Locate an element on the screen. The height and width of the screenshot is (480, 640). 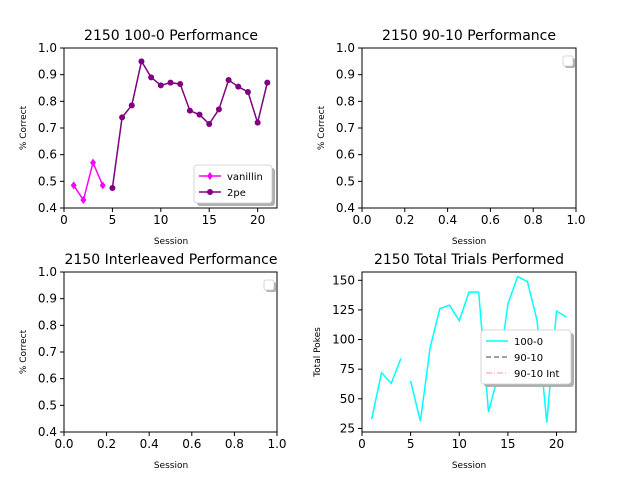
x-tick-label: 15 is located at coordinates (209, 220).